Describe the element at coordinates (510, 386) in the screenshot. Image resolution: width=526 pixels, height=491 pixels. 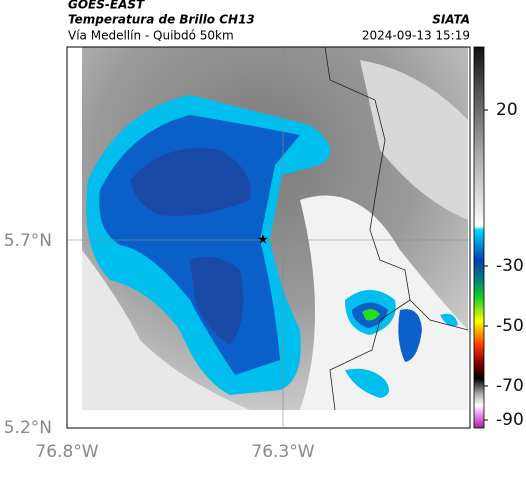
I see `colorbar-tick-label: -70` at that location.